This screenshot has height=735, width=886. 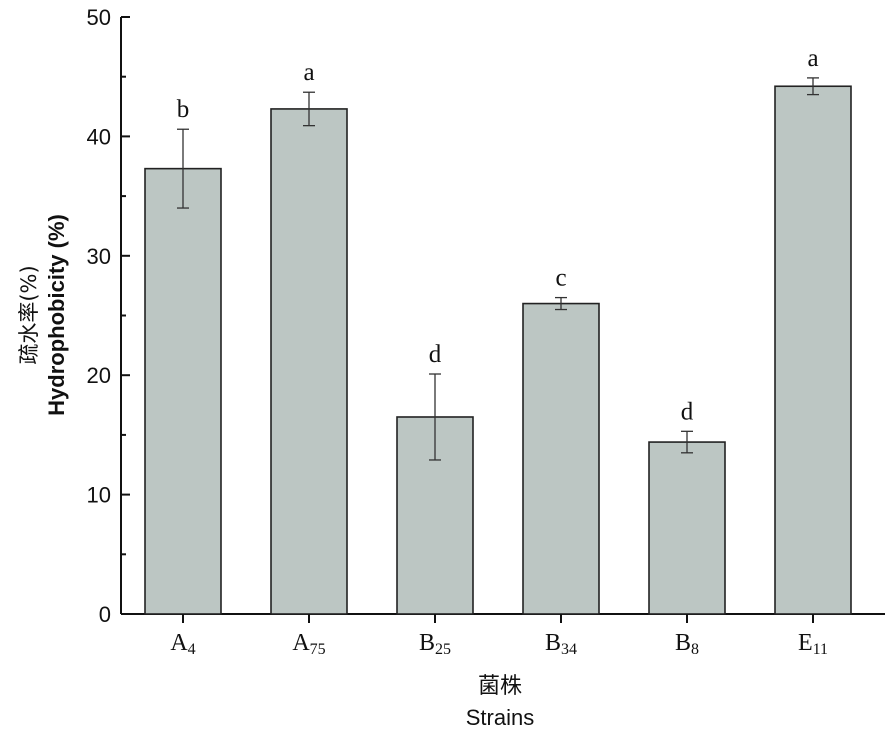 I want to click on x-tick-label-main: E, so click(x=805, y=643).